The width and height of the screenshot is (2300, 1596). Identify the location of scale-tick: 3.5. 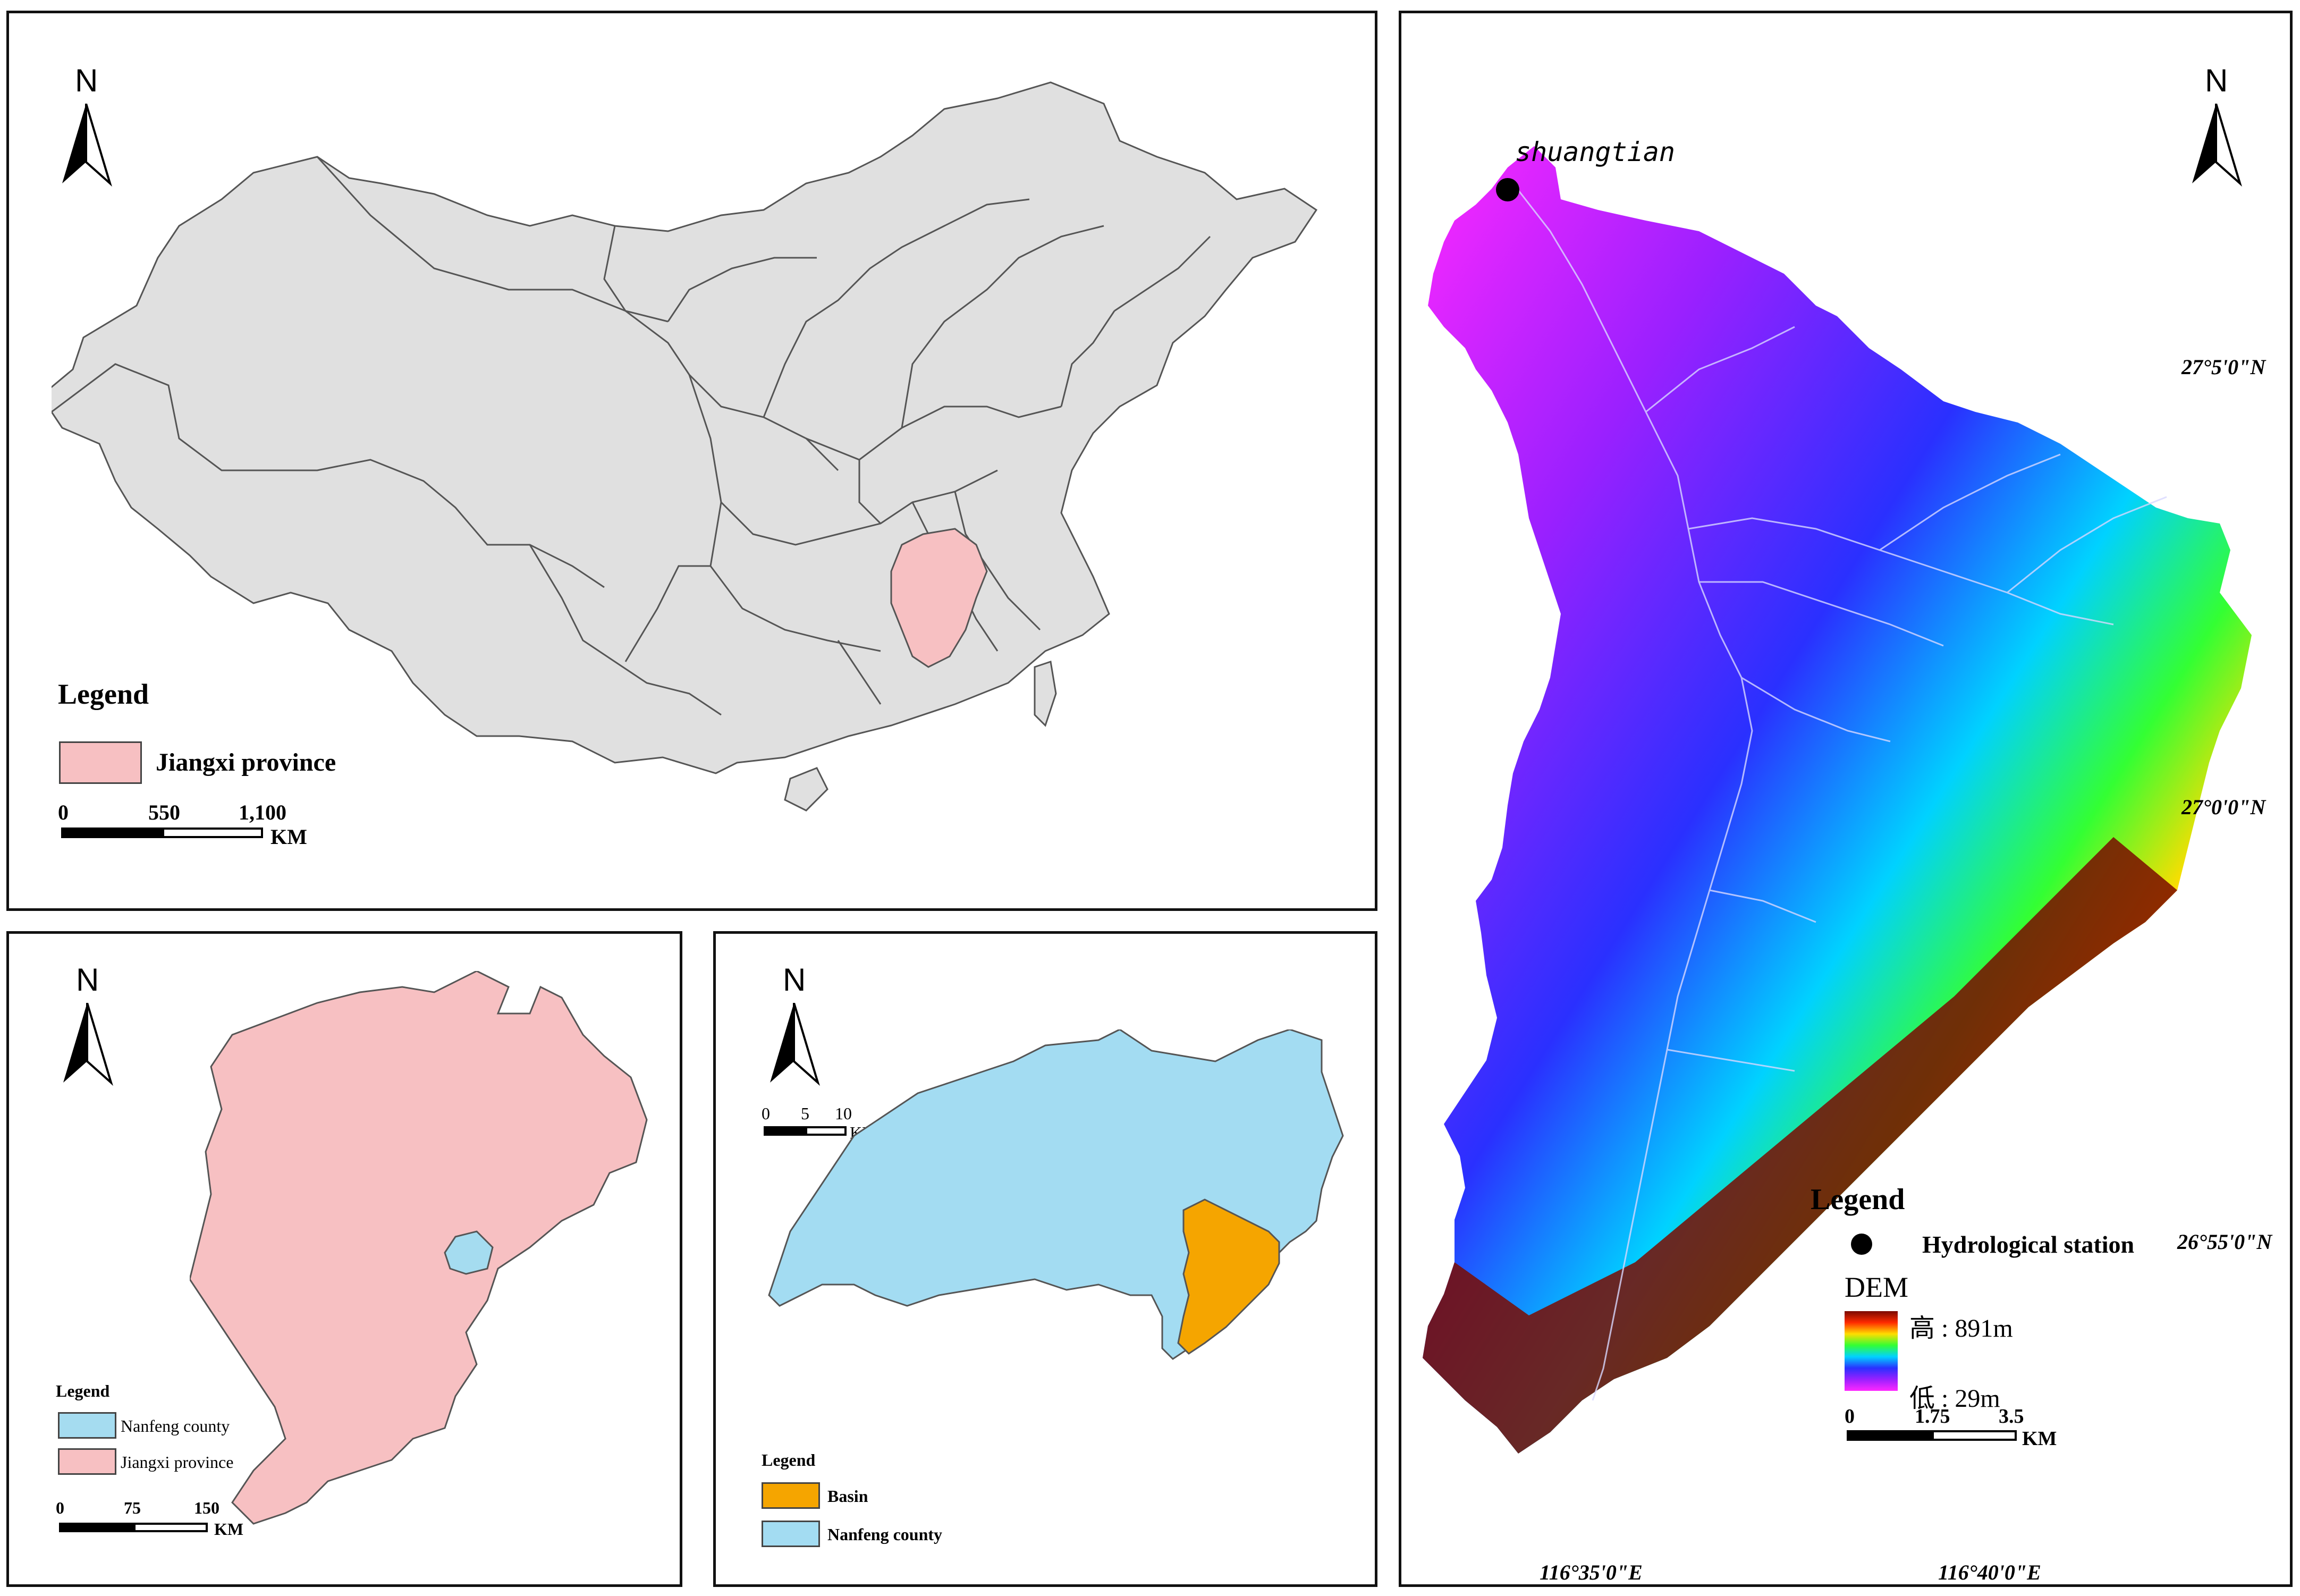
(2011, 1416).